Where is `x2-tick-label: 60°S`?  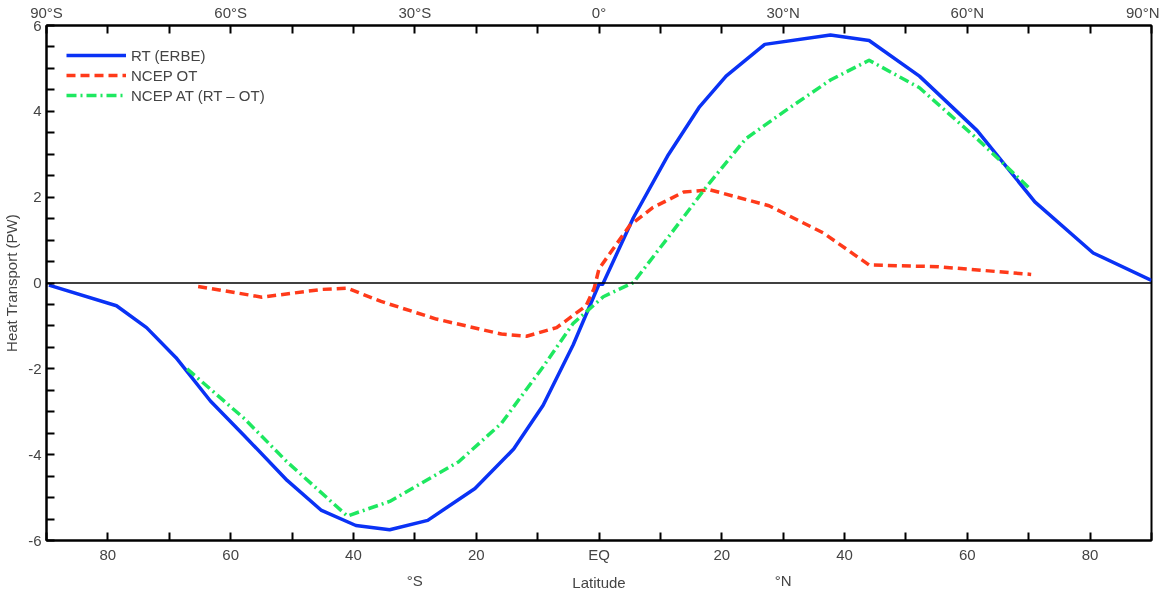 x2-tick-label: 60°S is located at coordinates (231, 12).